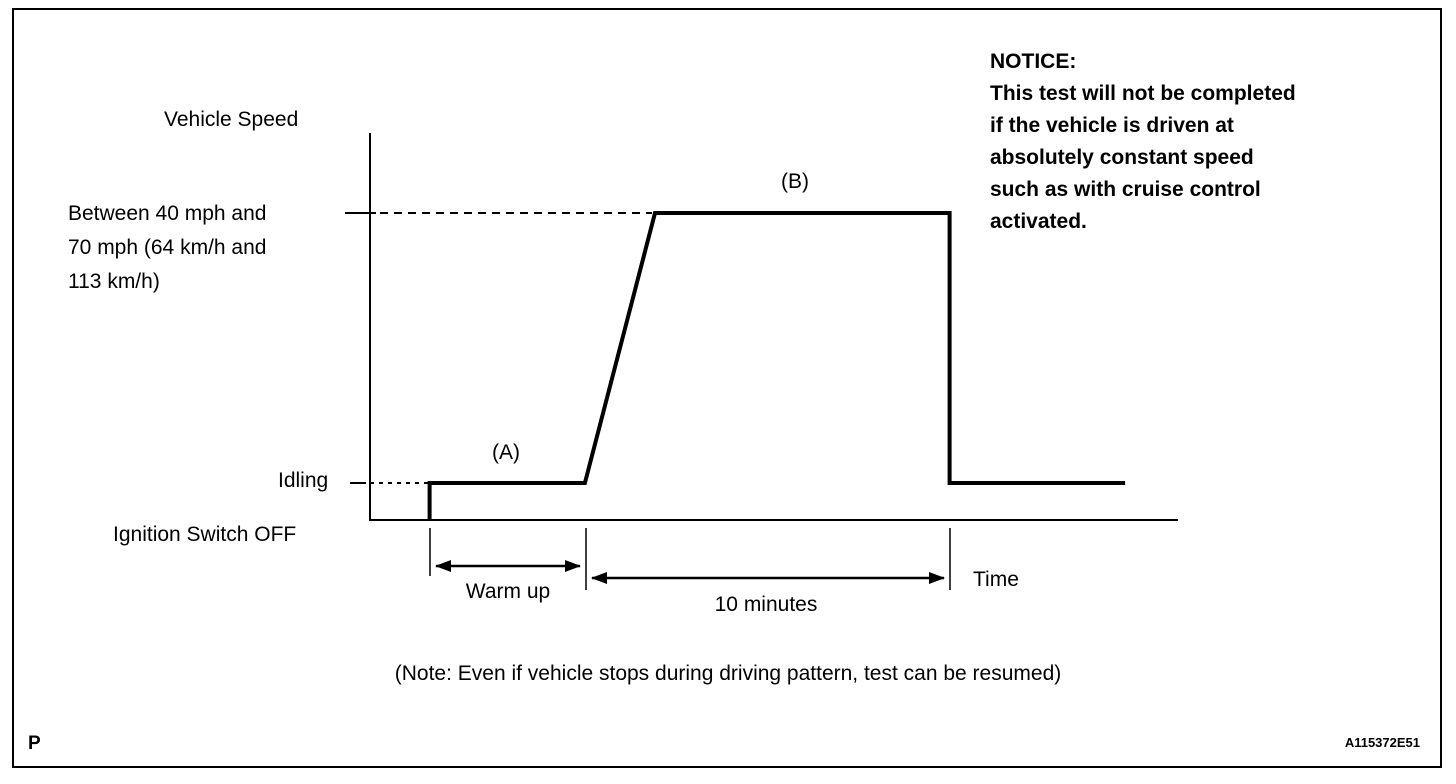  I want to click on speed-band-label-line: 70 mph (64 km/h and, so click(167, 247).